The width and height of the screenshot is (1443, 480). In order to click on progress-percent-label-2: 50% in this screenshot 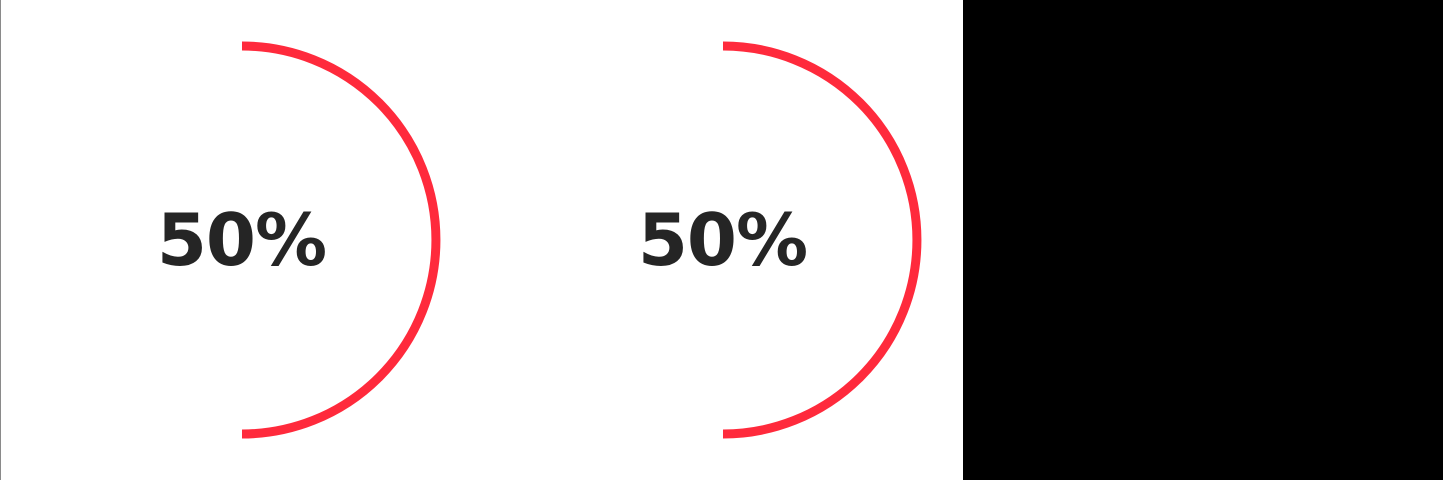, I will do `click(722, 240)`.